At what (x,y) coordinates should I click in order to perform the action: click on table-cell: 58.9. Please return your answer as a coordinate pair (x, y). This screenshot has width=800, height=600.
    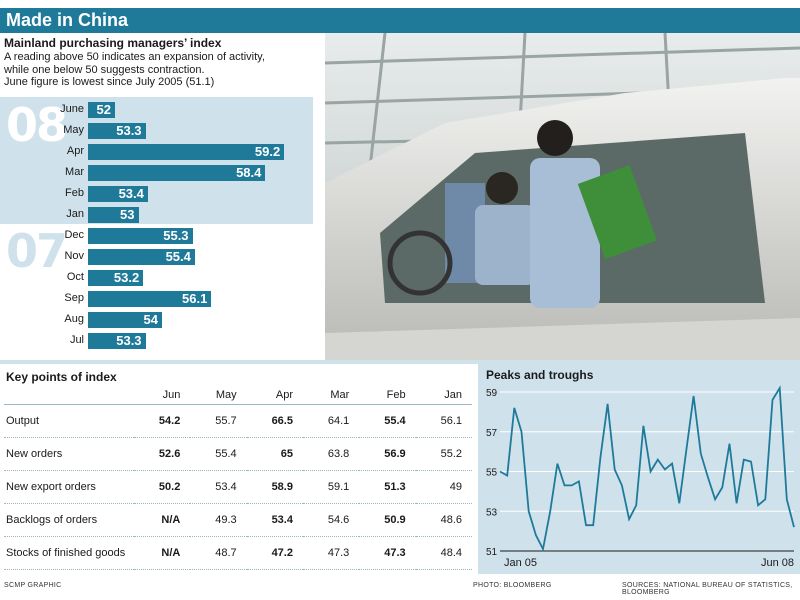
    Looking at the image, I should click on (274, 487).